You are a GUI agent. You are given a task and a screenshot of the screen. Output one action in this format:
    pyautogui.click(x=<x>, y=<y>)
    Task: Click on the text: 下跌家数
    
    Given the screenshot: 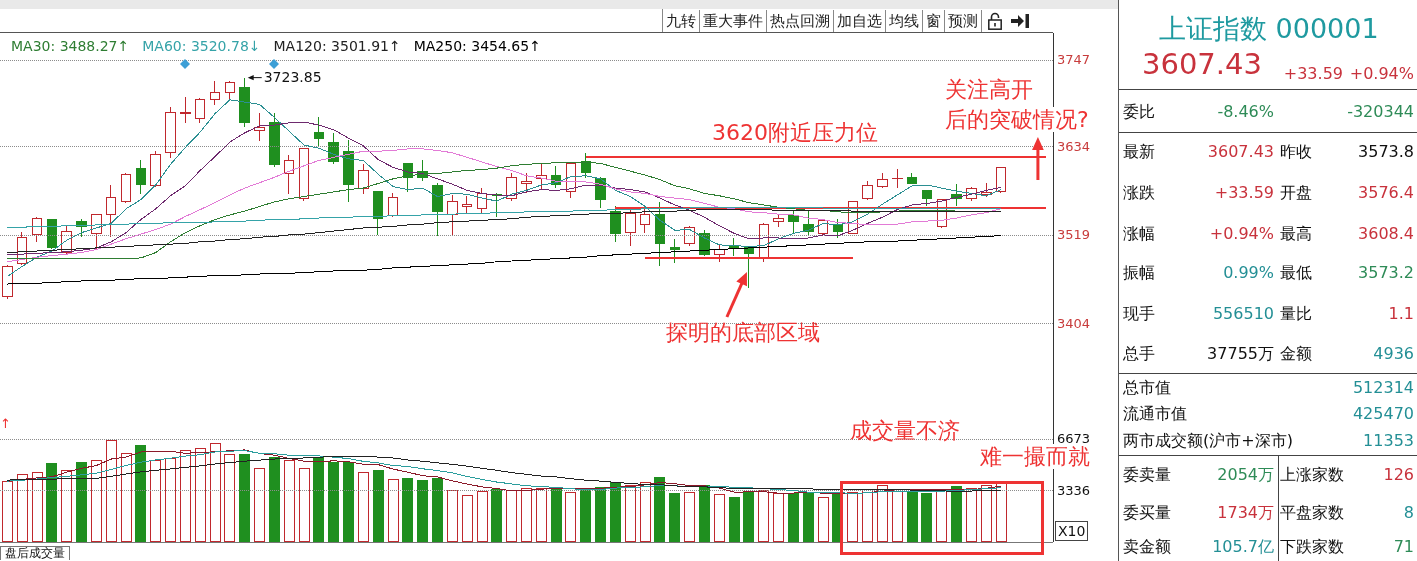 What is the action you would take?
    pyautogui.click(x=1312, y=547)
    